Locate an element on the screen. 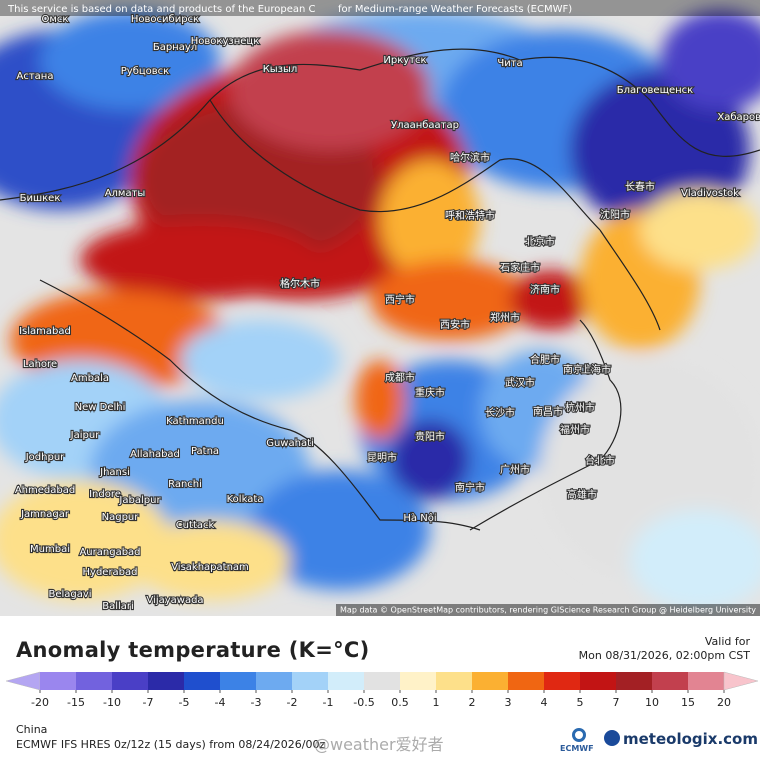 Image resolution: width=760 pixels, height=760 pixels. city-label: Ahmedabad is located at coordinates (45, 490).